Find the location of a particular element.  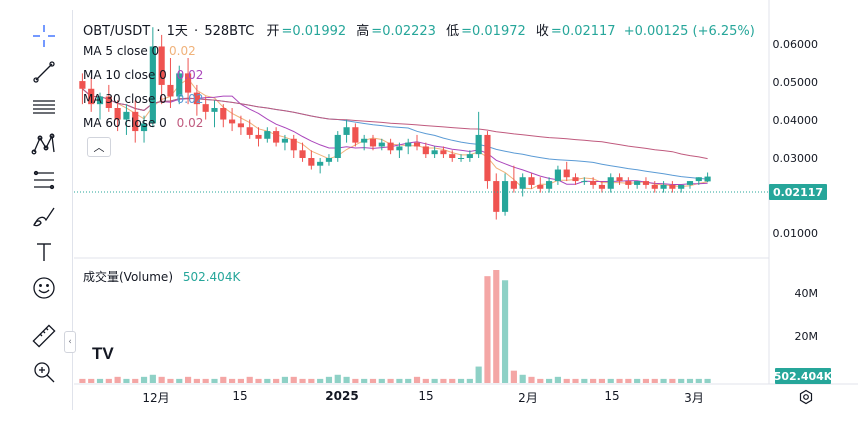

open-value: =0.01992 is located at coordinates (314, 31).